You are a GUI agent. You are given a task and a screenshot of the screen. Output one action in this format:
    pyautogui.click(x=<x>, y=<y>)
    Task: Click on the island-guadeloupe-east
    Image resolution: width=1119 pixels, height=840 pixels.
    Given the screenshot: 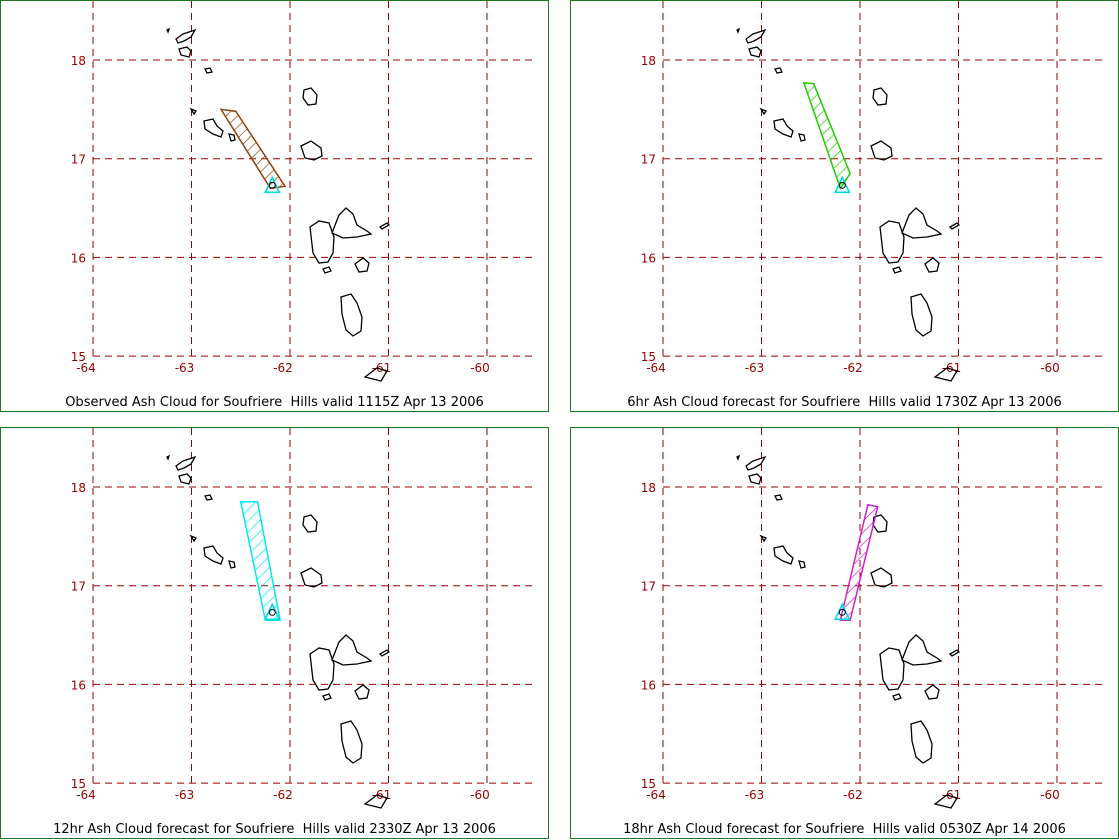 What is the action you would take?
    pyautogui.click(x=922, y=650)
    